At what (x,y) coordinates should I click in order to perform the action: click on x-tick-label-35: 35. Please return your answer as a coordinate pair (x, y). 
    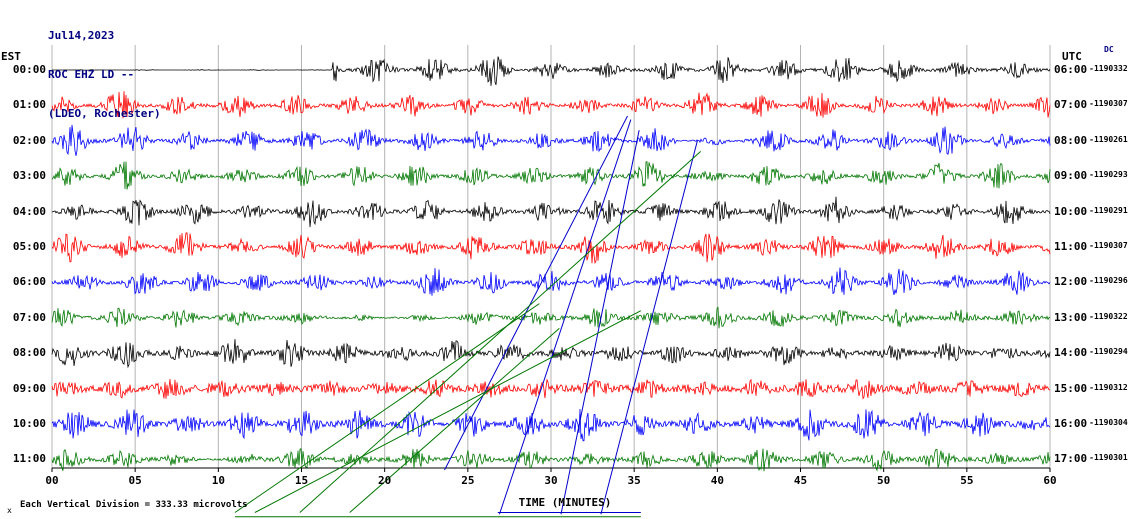
    Looking at the image, I should click on (634, 480).